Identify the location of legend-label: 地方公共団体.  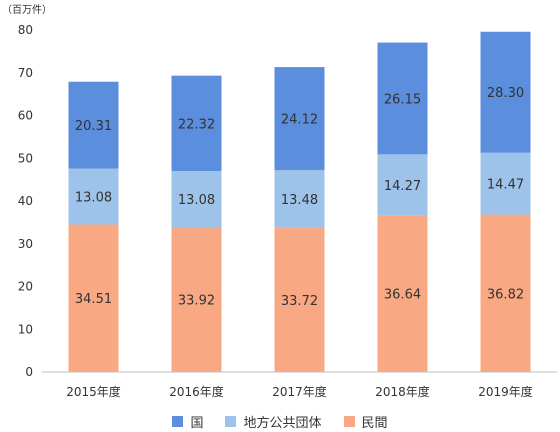
(282, 423).